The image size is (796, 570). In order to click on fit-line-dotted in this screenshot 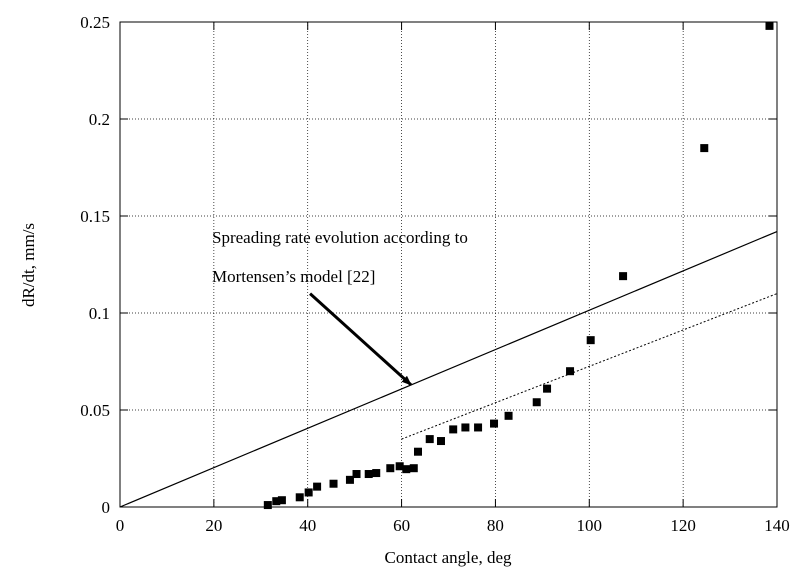, I will do `click(589, 366)`.